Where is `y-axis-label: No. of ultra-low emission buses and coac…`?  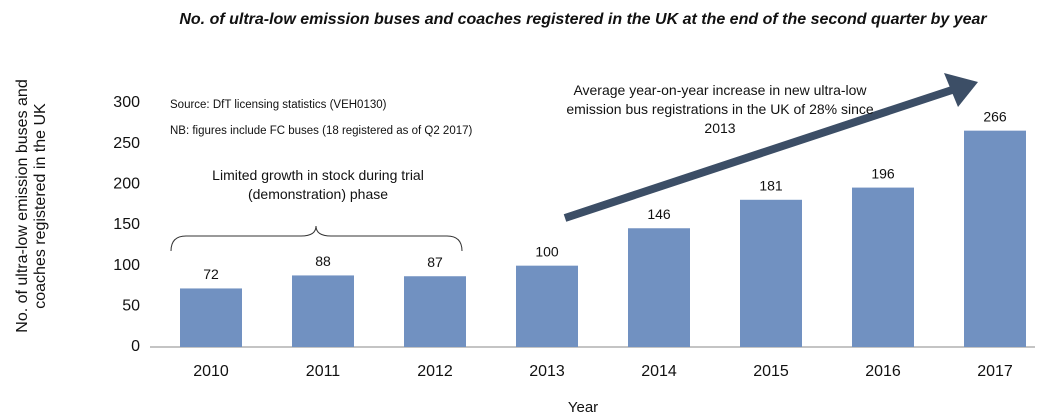 y-axis-label: No. of ultra-low emission buses and coac… is located at coordinates (31, 206).